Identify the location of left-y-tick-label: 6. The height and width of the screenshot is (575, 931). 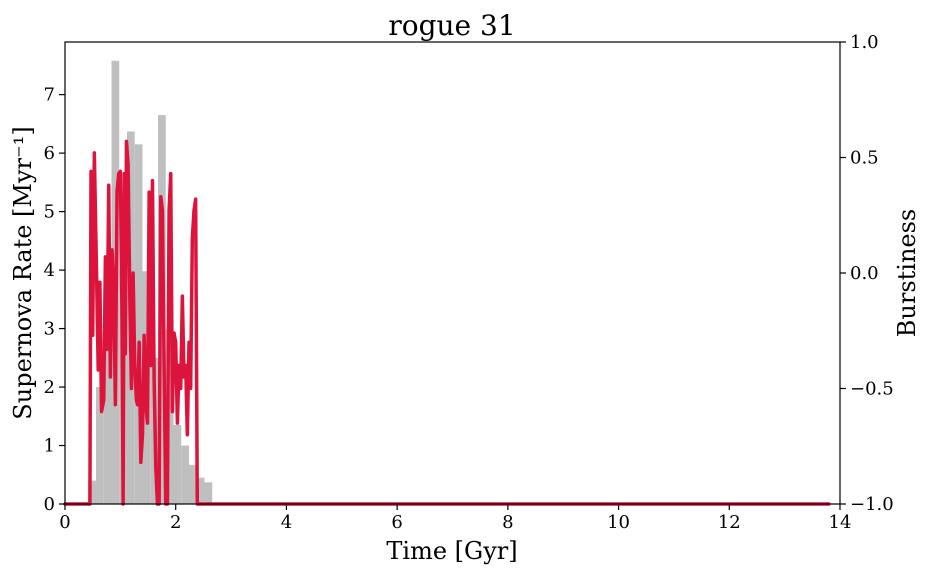
(49, 153).